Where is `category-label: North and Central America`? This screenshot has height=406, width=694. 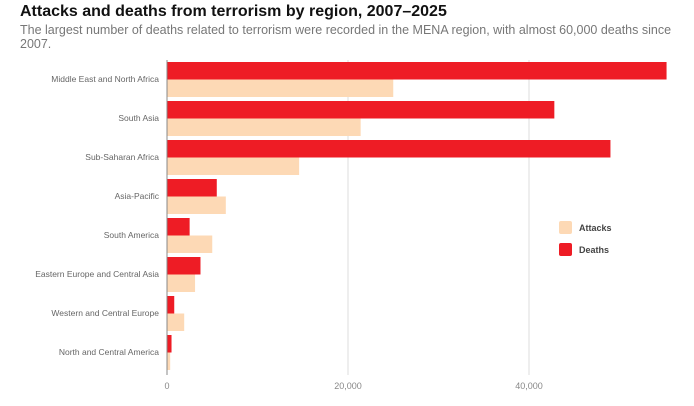
category-label: North and Central America is located at coordinates (109, 352).